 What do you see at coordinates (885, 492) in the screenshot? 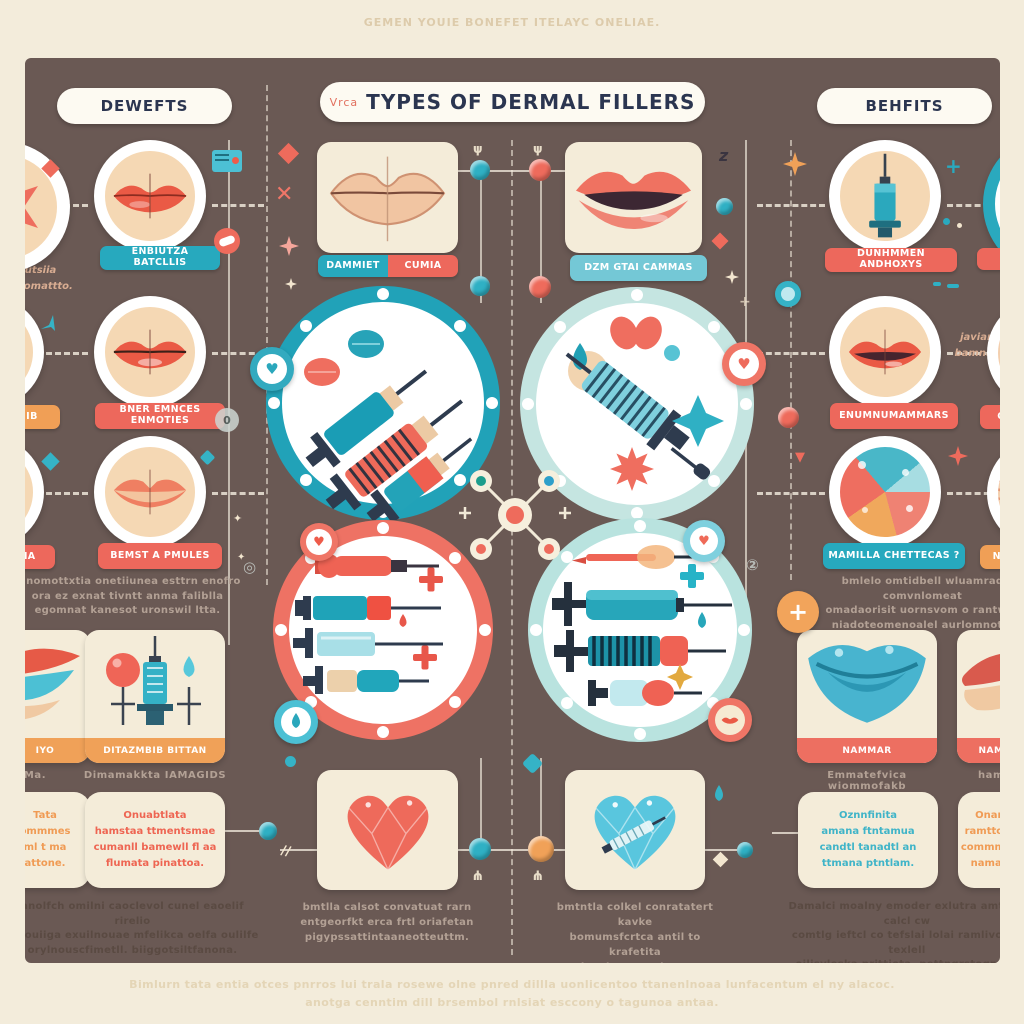
I see `right-row3-circle` at bounding box center [885, 492].